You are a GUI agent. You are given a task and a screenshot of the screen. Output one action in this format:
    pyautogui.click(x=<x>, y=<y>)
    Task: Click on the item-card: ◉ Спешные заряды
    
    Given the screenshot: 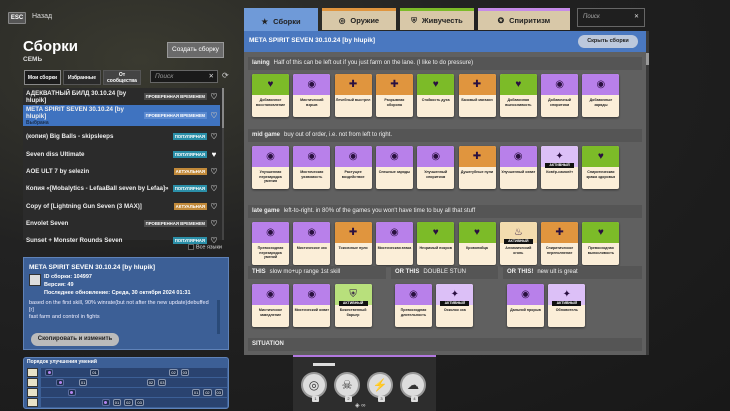 What is the action you would take?
    pyautogui.click(x=394, y=167)
    